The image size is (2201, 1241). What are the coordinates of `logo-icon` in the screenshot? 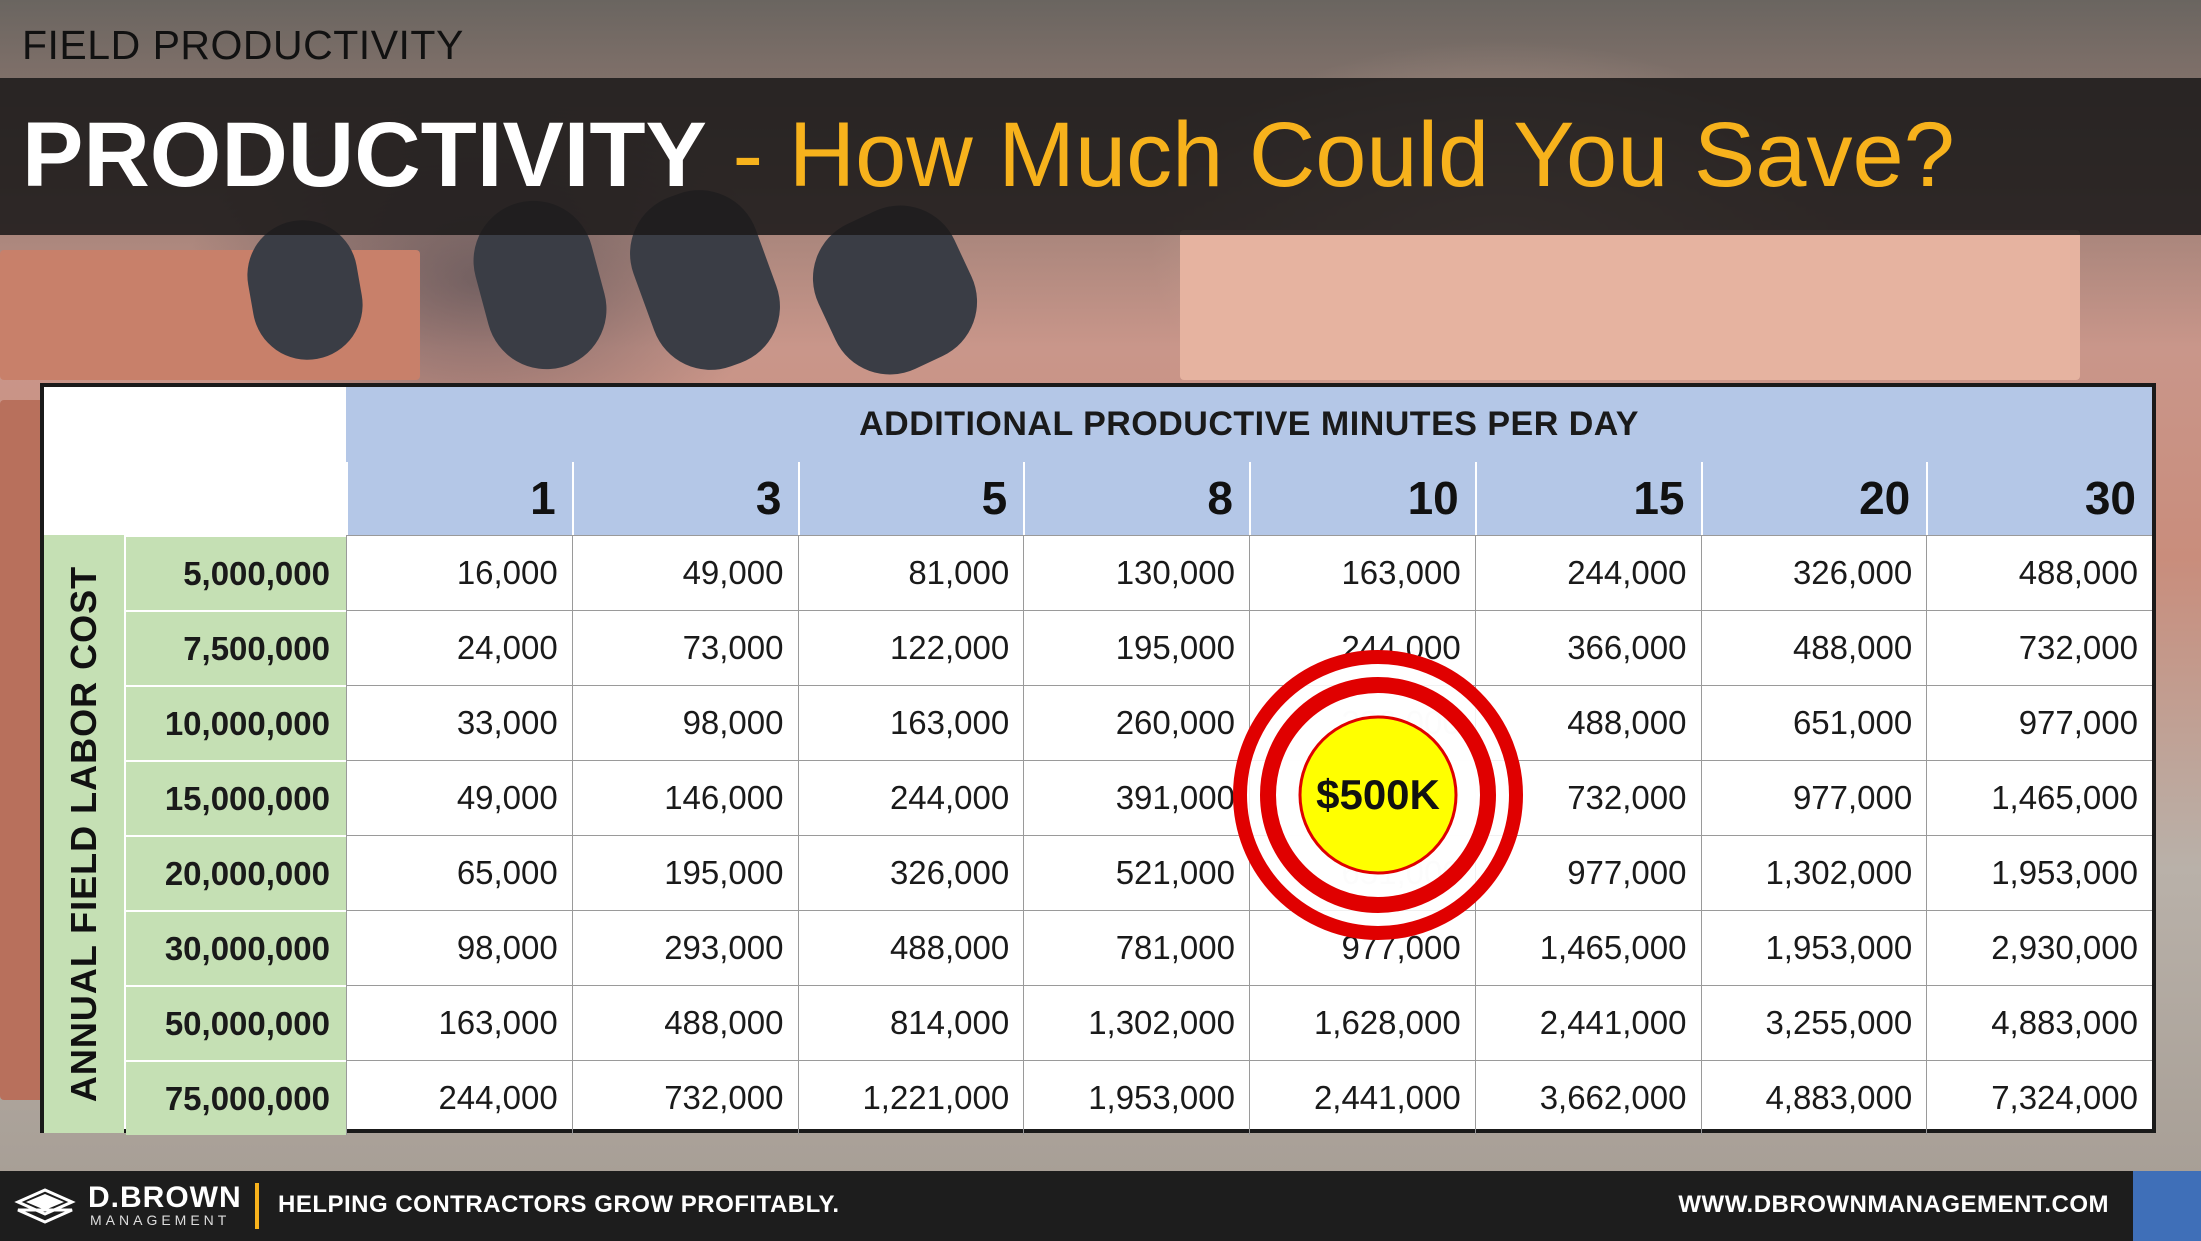 It's located at (45, 1206).